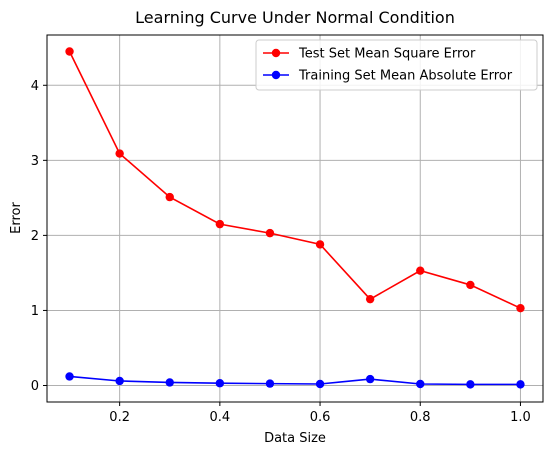 Image resolution: width=557 pixels, height=460 pixels. Describe the element at coordinates (16, 218) in the screenshot. I see `y-axis-label: Error` at that location.